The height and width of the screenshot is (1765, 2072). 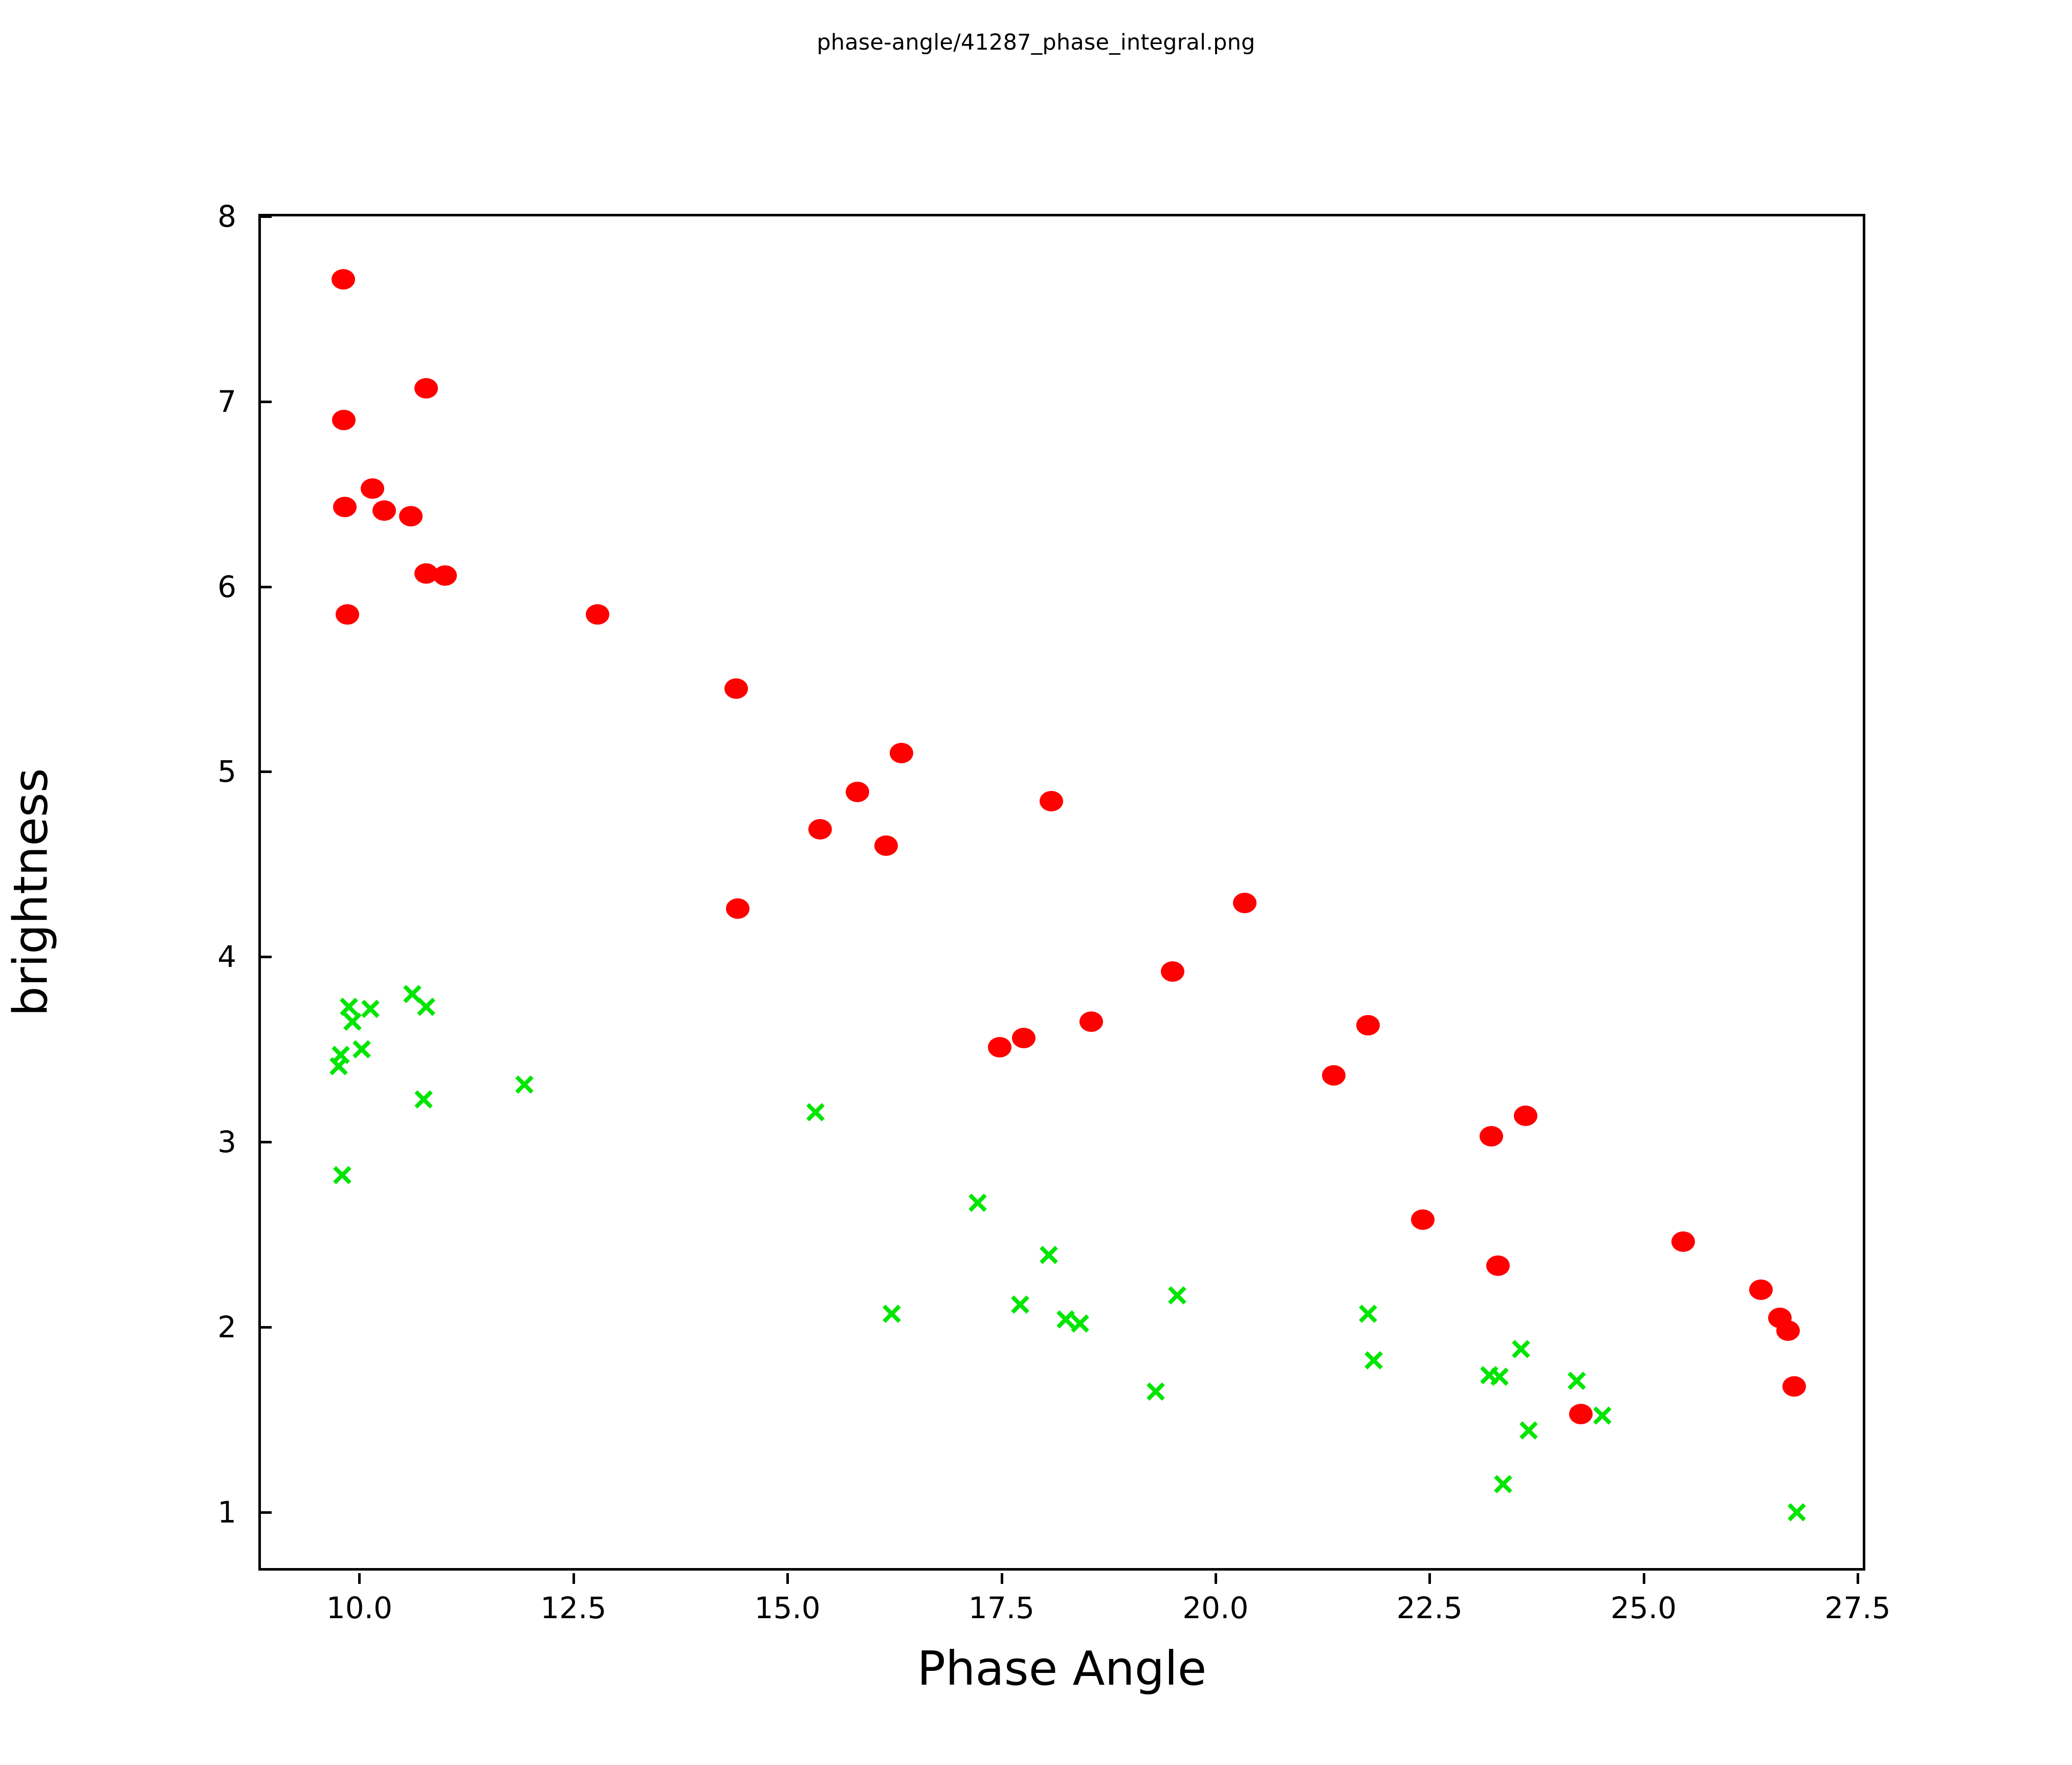 I want to click on x-tick-label: 25.0, so click(x=1643, y=1608).